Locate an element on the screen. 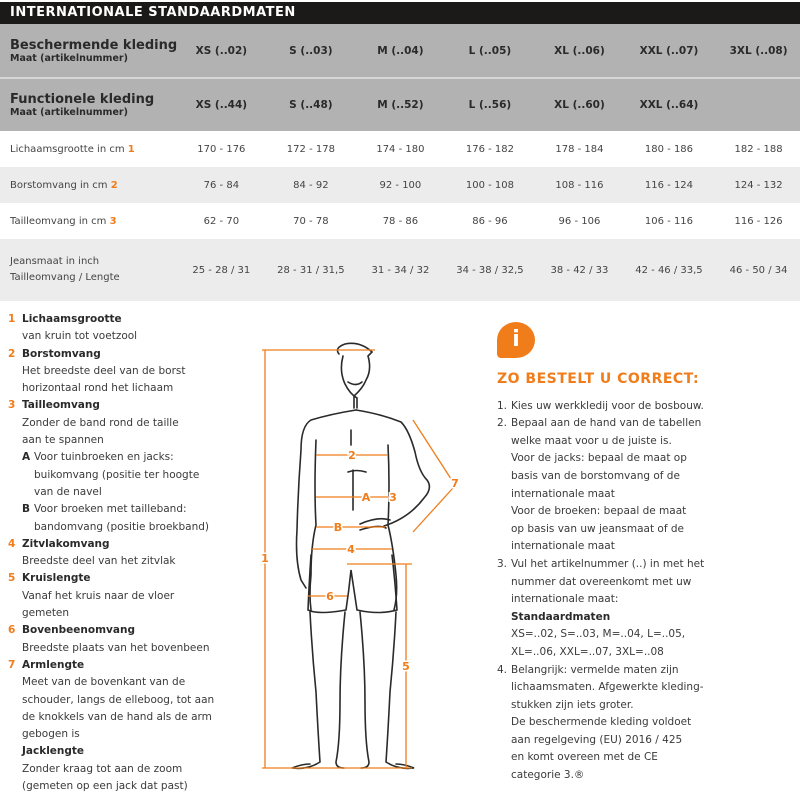 Image resolution: width=800 pixels, height=800 pixels. instruction-number: 4. is located at coordinates (502, 669).